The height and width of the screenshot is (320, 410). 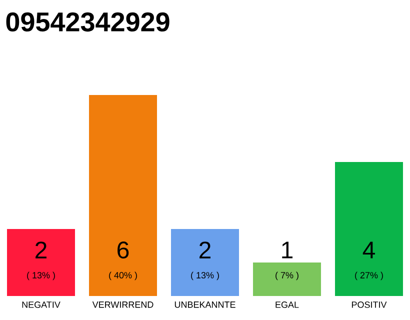 What do you see at coordinates (205, 305) in the screenshot?
I see `x-tick-label: UNBEKANNTE` at bounding box center [205, 305].